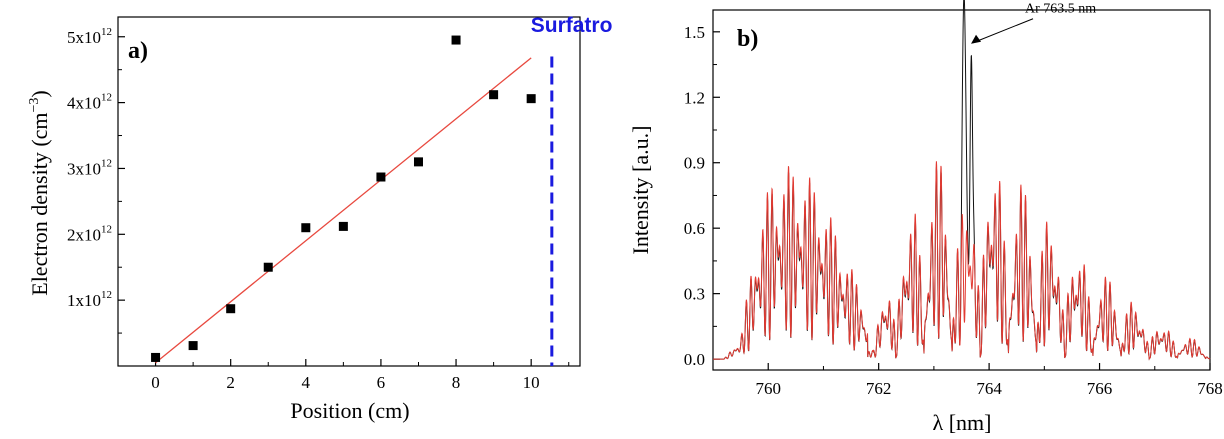  I want to click on x-tick-label-b: 764, so click(989, 388).